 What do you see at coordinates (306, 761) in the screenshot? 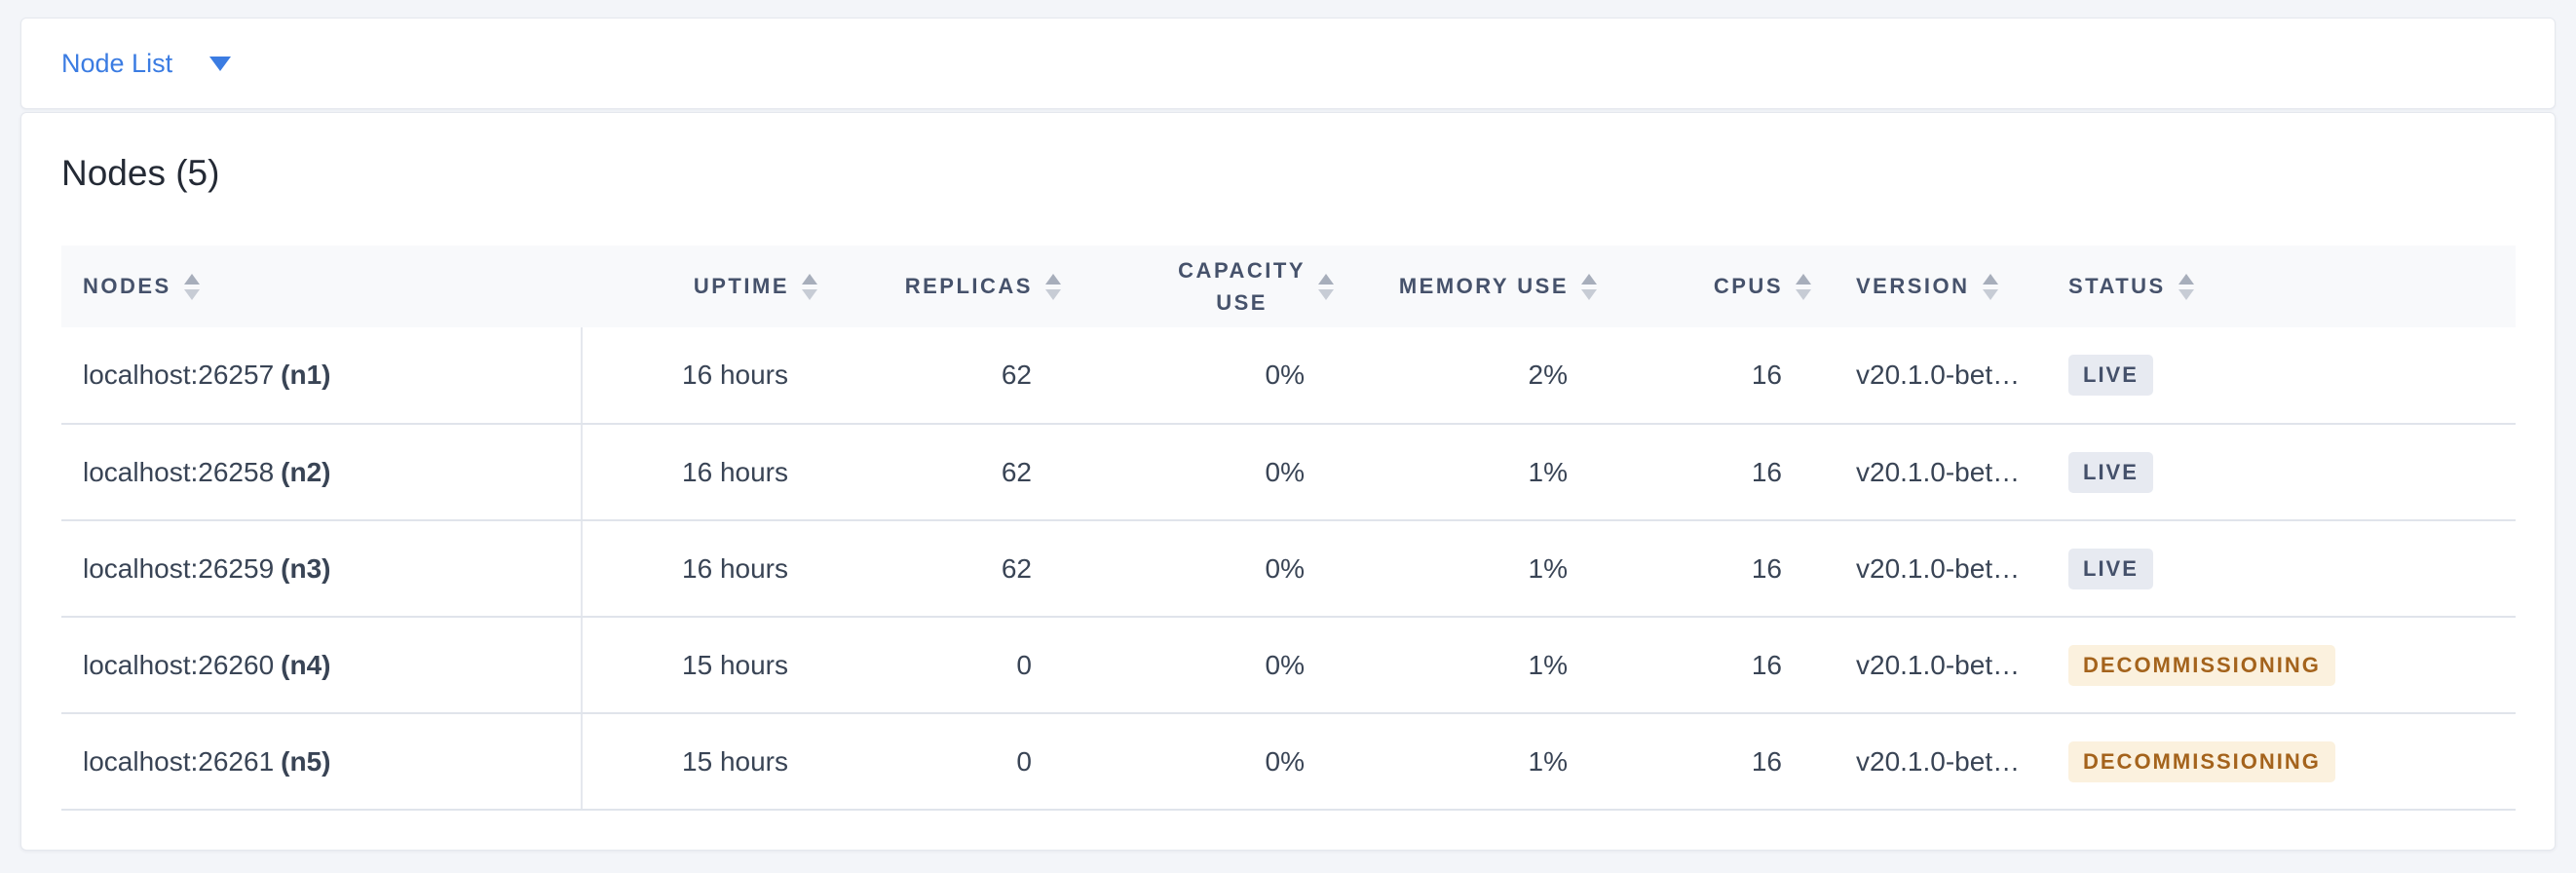
I see `node-id: (n5)` at bounding box center [306, 761].